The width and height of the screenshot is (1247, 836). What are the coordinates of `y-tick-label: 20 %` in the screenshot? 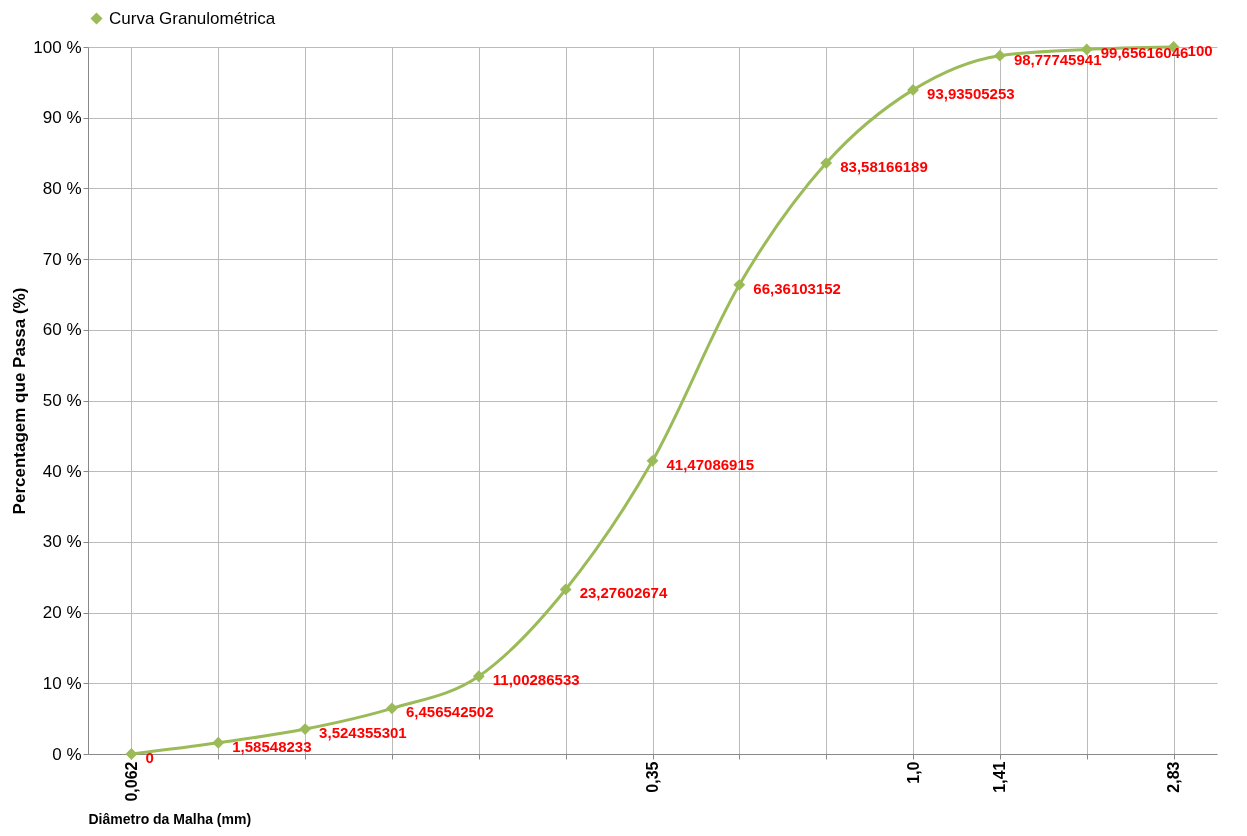 It's located at (62, 613).